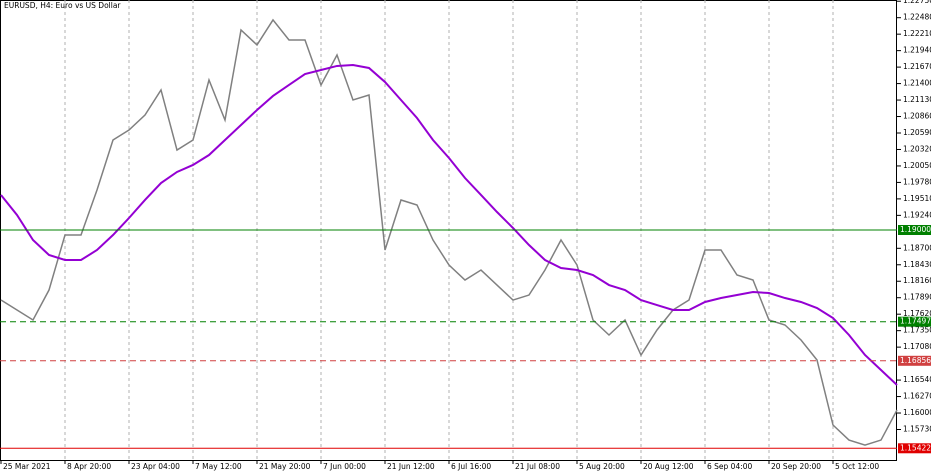 The image size is (931, 474). I want to click on x-tick-label: 21 Jun 12:00, so click(411, 466).